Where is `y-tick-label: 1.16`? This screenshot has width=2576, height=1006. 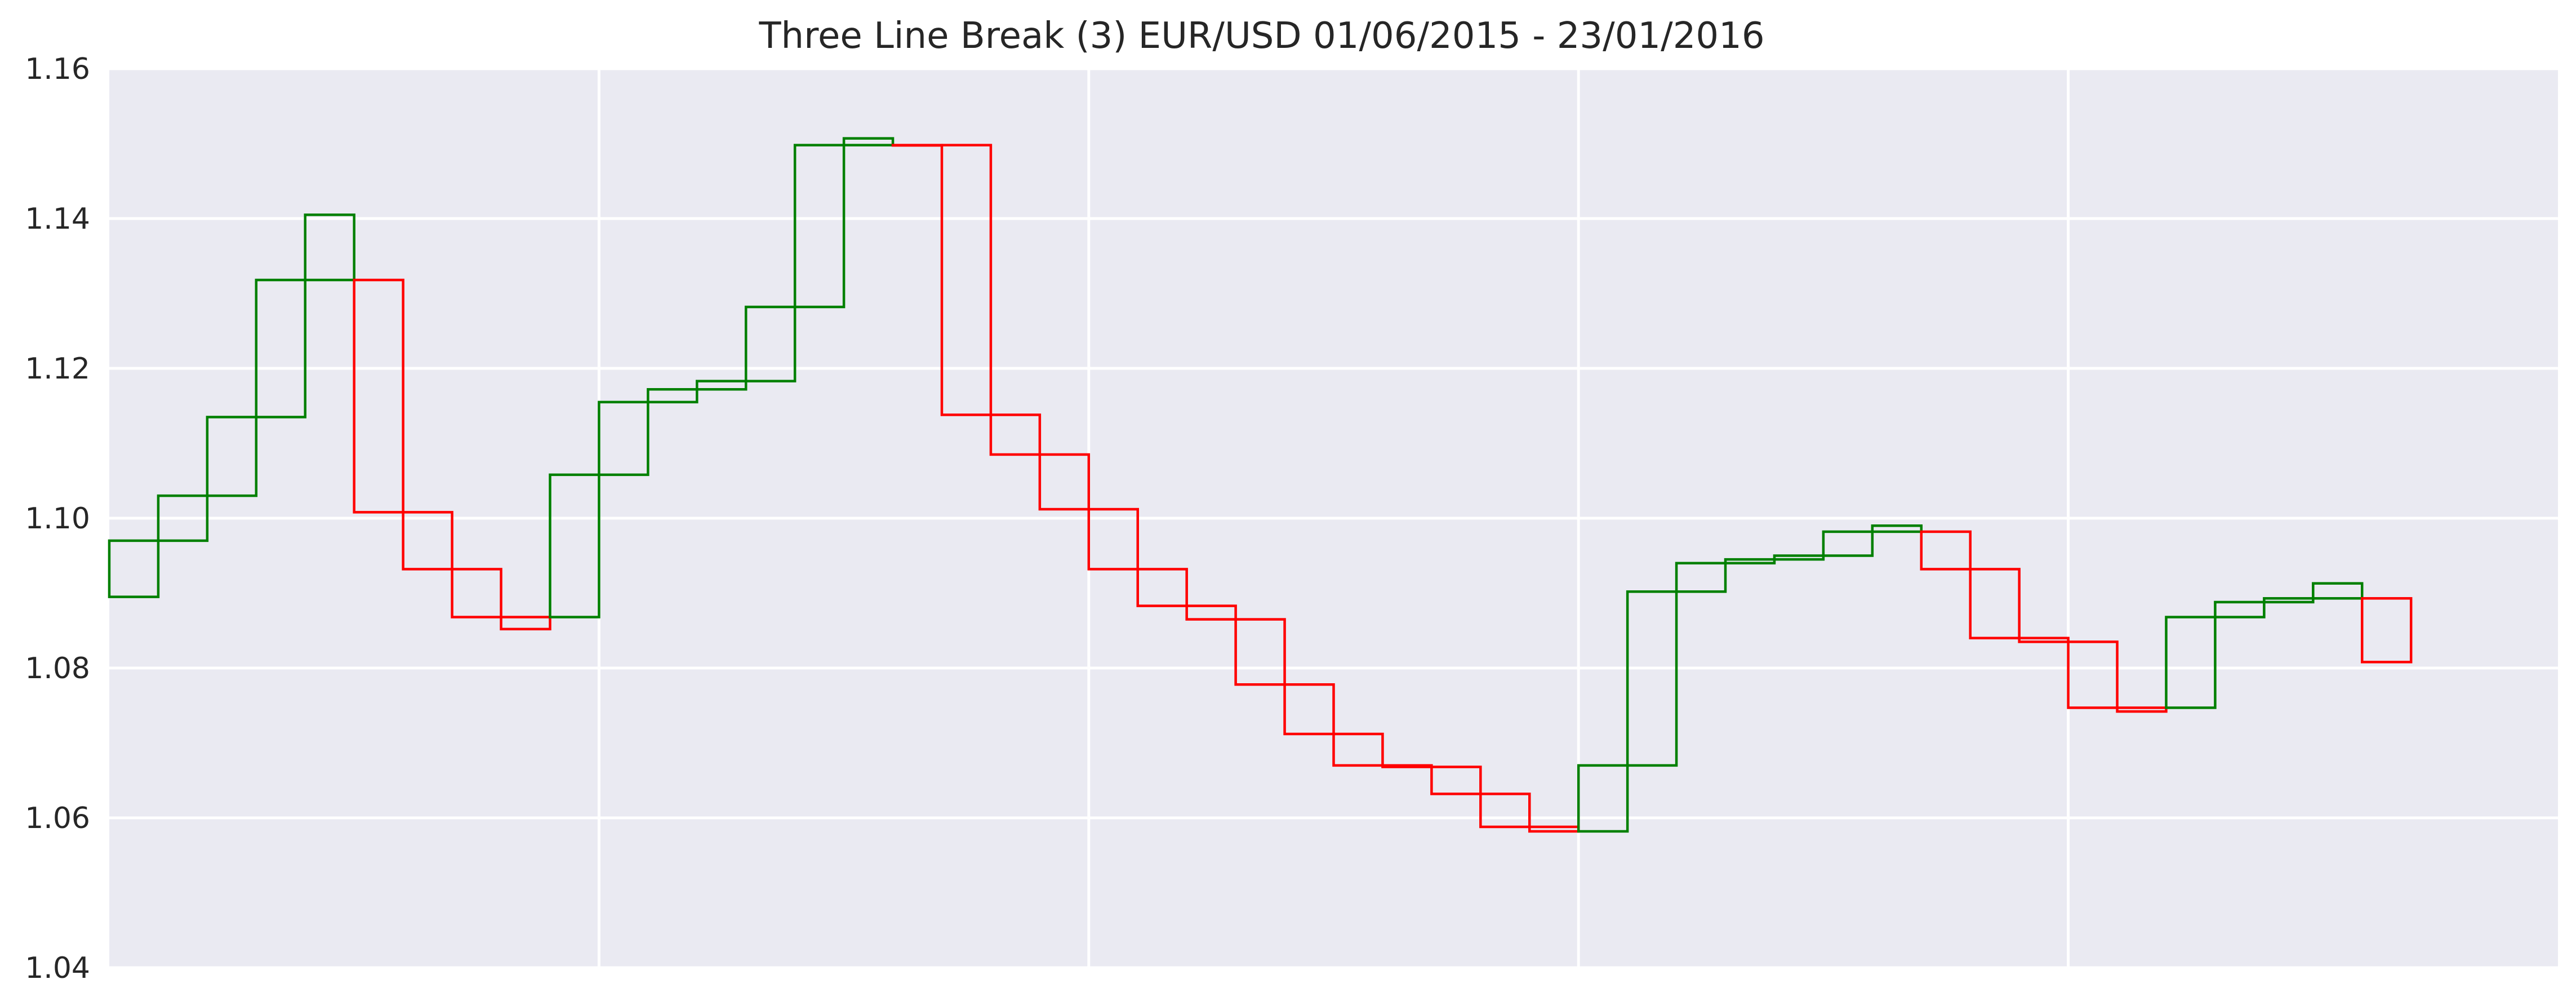
y-tick-label: 1.16 is located at coordinates (57, 69).